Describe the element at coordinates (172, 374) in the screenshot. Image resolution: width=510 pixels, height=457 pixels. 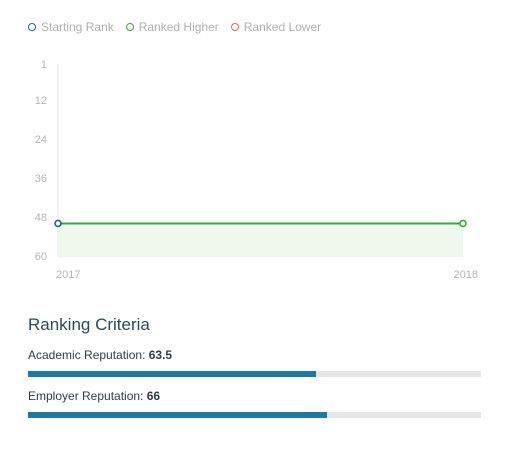
I see `criterion-academic-bar-fill` at that location.